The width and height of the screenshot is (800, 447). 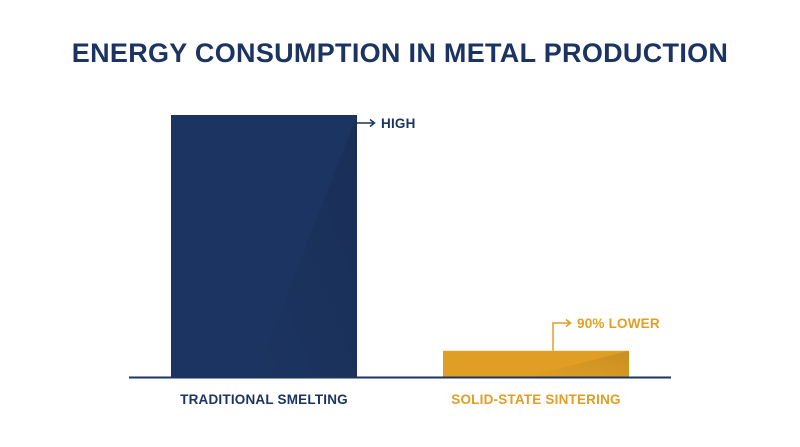 What do you see at coordinates (264, 399) in the screenshot?
I see `category-label: TRADITIONAL SMELTING` at bounding box center [264, 399].